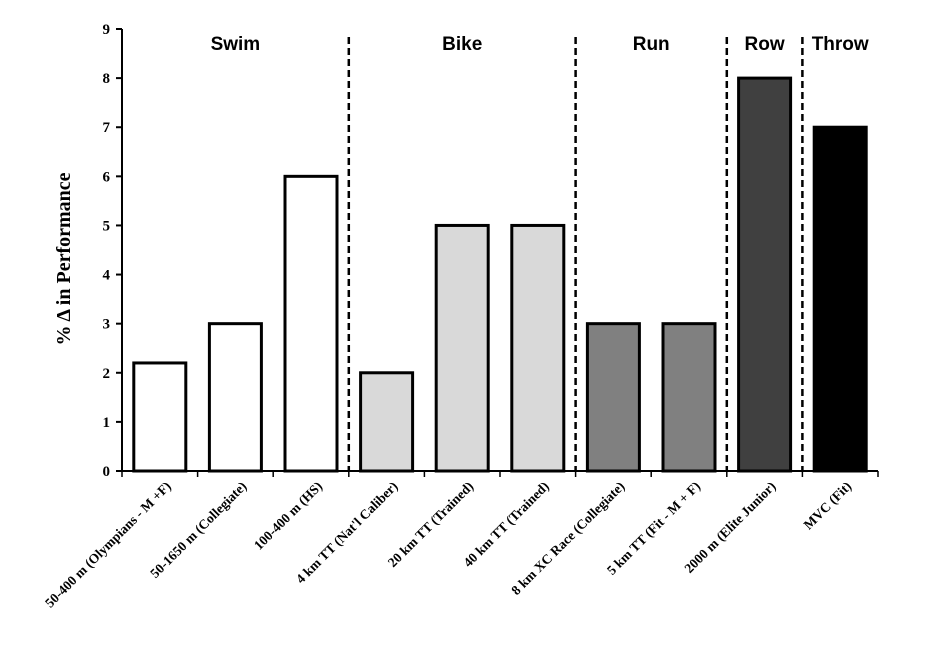  Describe the element at coordinates (462, 44) in the screenshot. I see `group-label: Bike` at that location.